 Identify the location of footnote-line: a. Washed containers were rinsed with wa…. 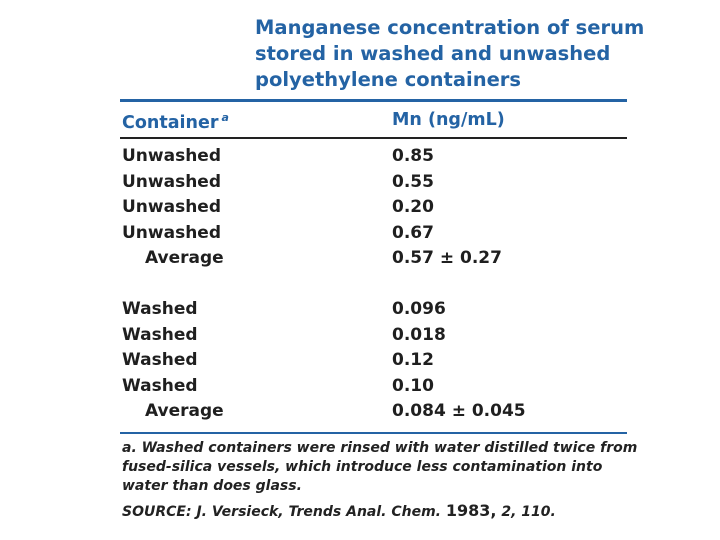
(379, 448).